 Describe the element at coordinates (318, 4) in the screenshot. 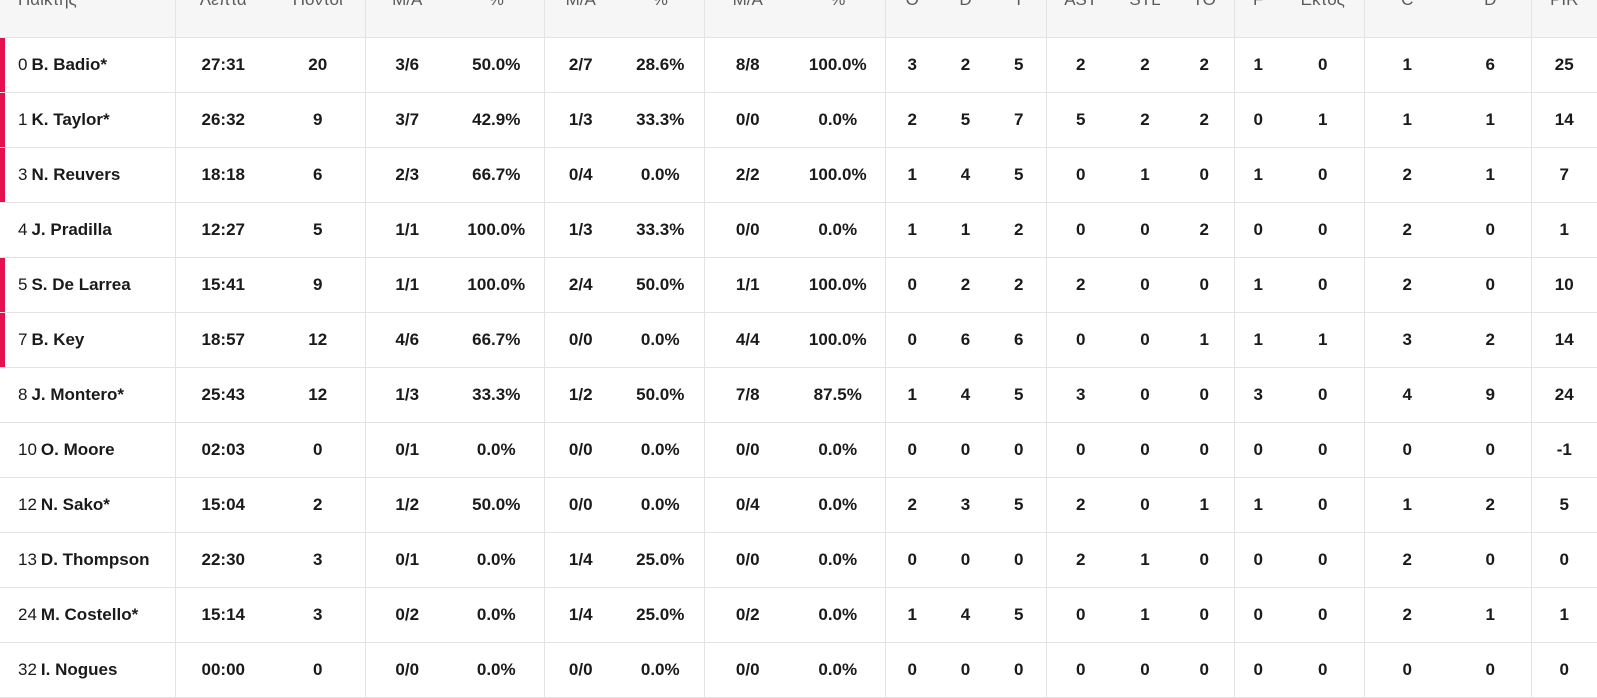

I see `column-header-text: Πόντοι` at that location.